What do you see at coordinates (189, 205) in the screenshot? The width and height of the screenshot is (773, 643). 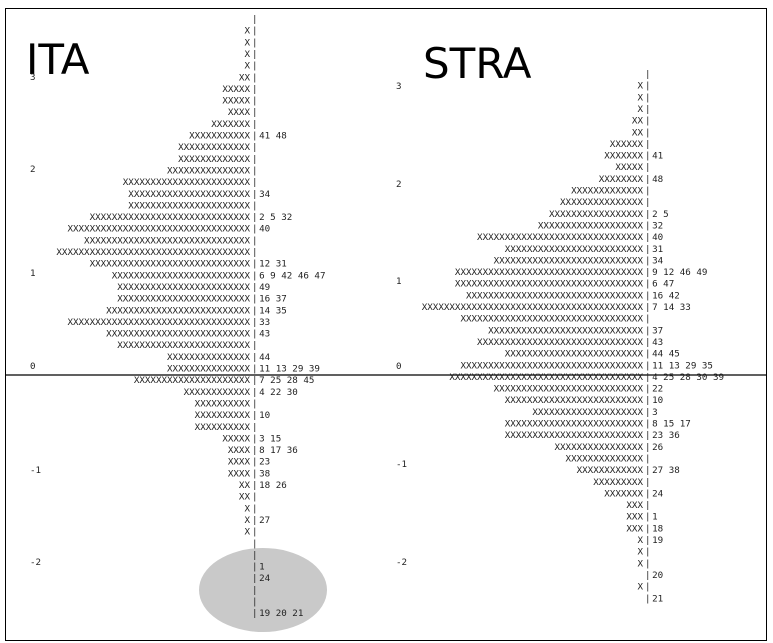 I see `person-marks: XXXXXXXXXXXXXXXXXXXXXX` at bounding box center [189, 205].